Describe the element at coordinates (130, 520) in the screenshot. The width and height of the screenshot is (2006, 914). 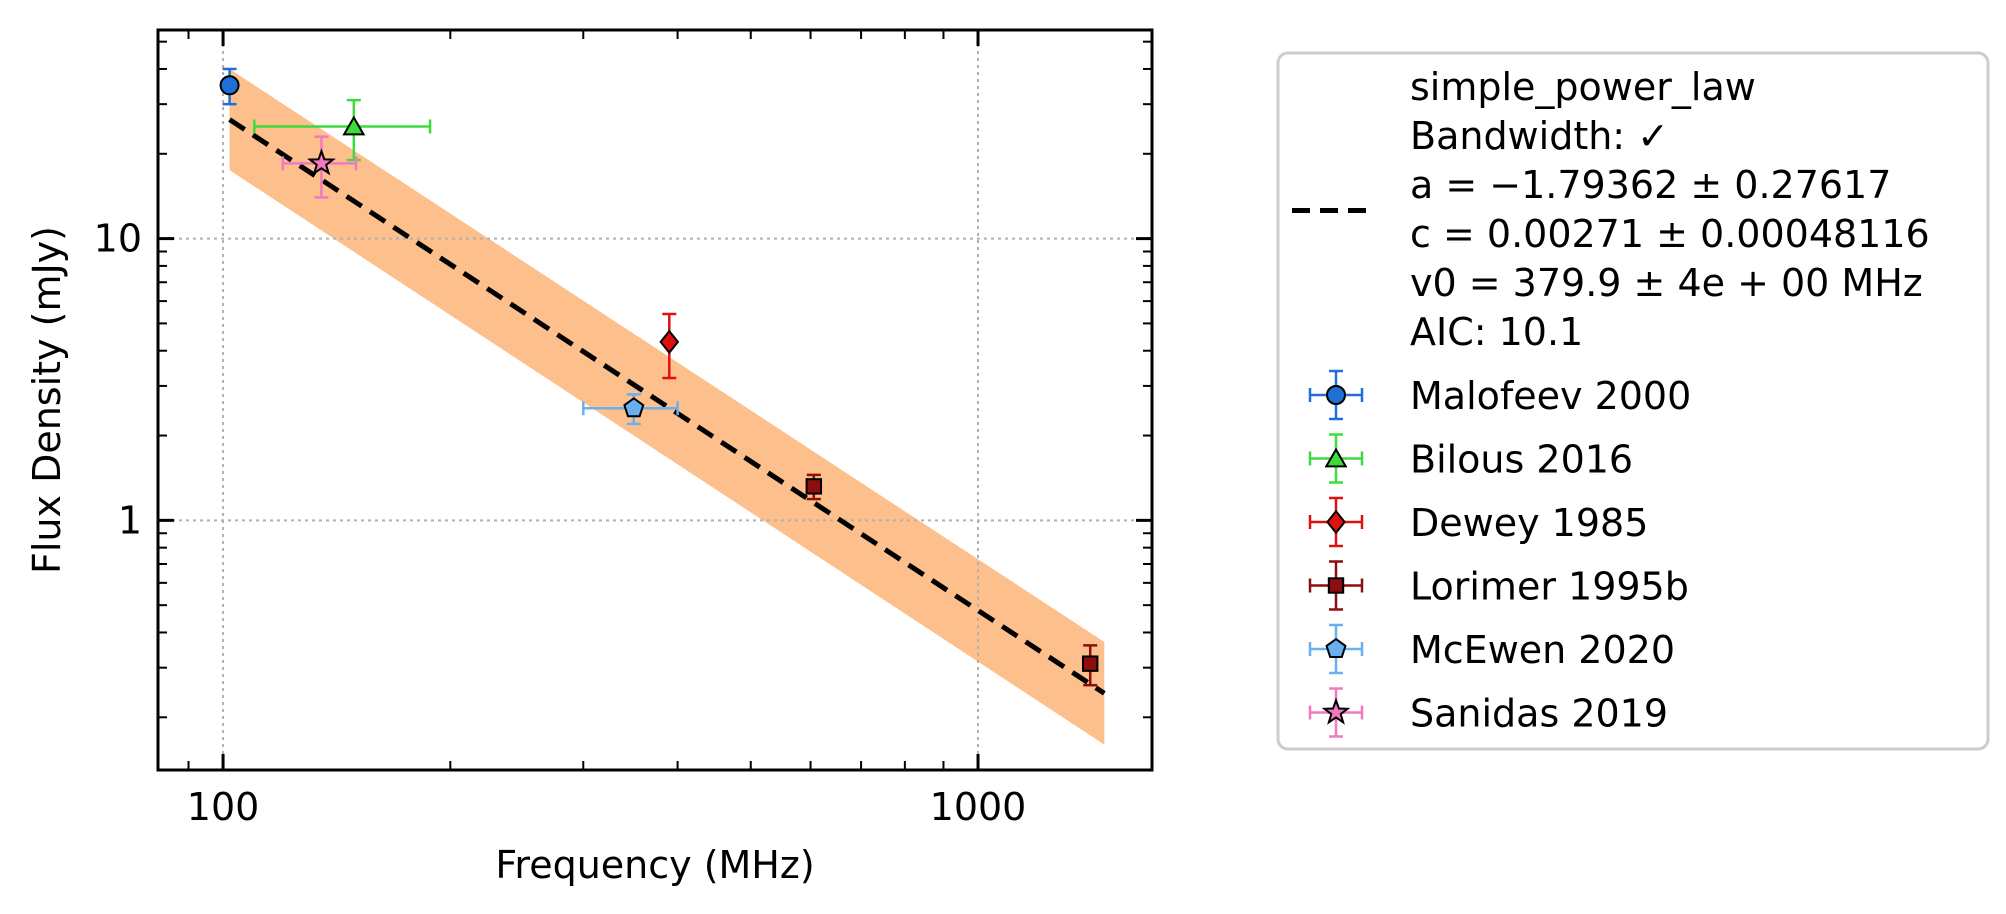
I see `y-tick-label: 1` at that location.